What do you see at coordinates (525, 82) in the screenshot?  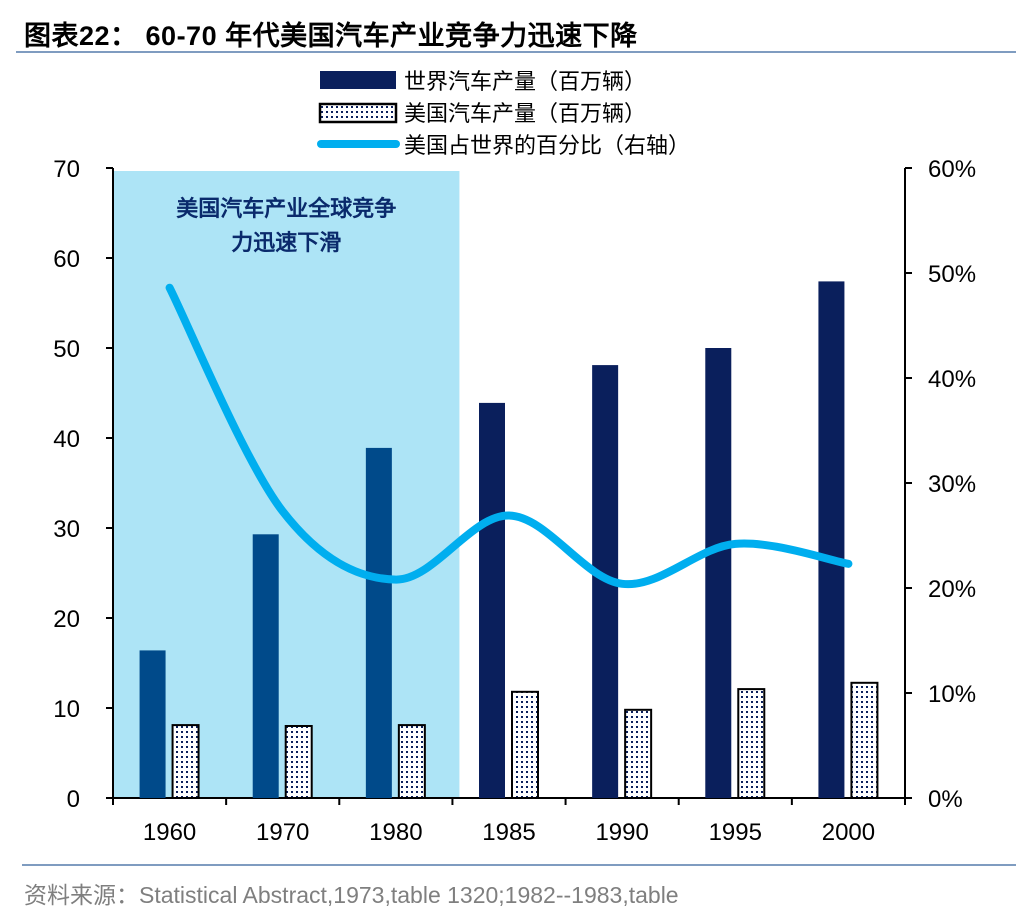 I see `legend-label-world: 世界汽车产量（百万辆）` at bounding box center [525, 82].